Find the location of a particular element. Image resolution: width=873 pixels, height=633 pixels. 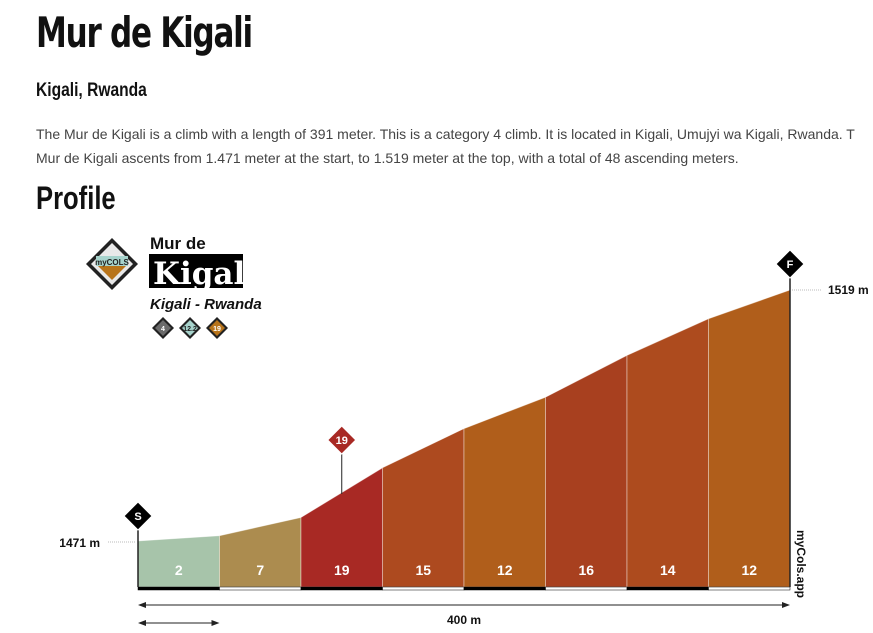

profile-heading: Profile is located at coordinates (76, 198).